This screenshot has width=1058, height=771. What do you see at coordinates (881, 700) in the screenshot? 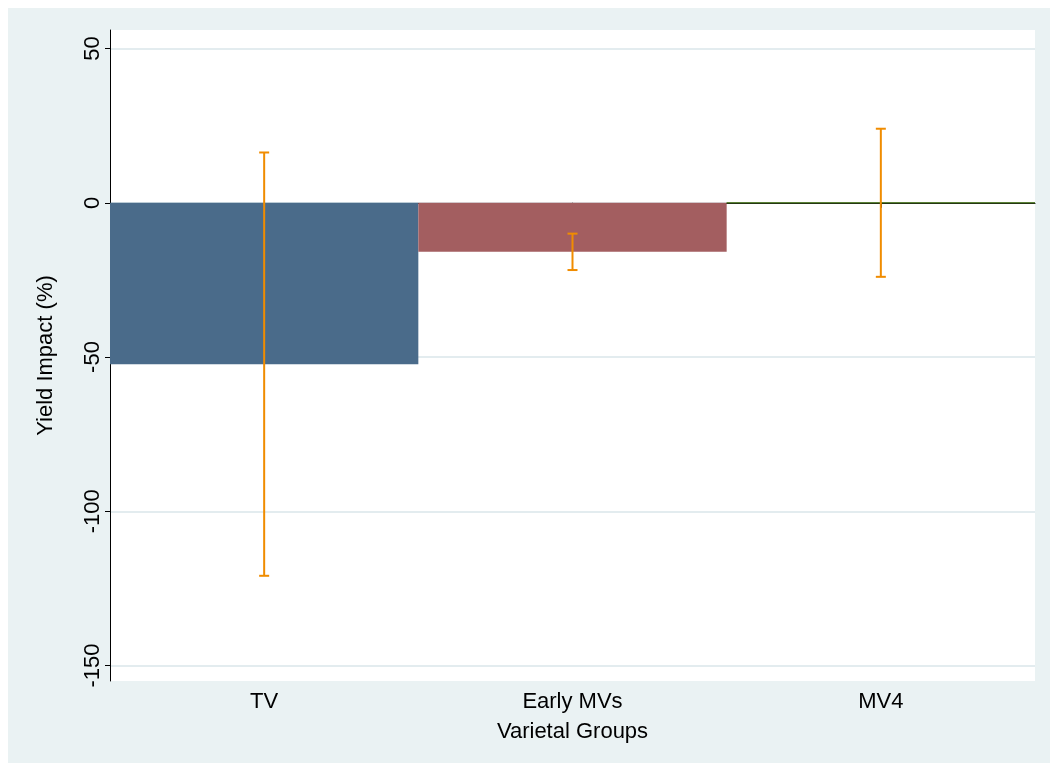
I see `x-tick-label: MV4` at bounding box center [881, 700].